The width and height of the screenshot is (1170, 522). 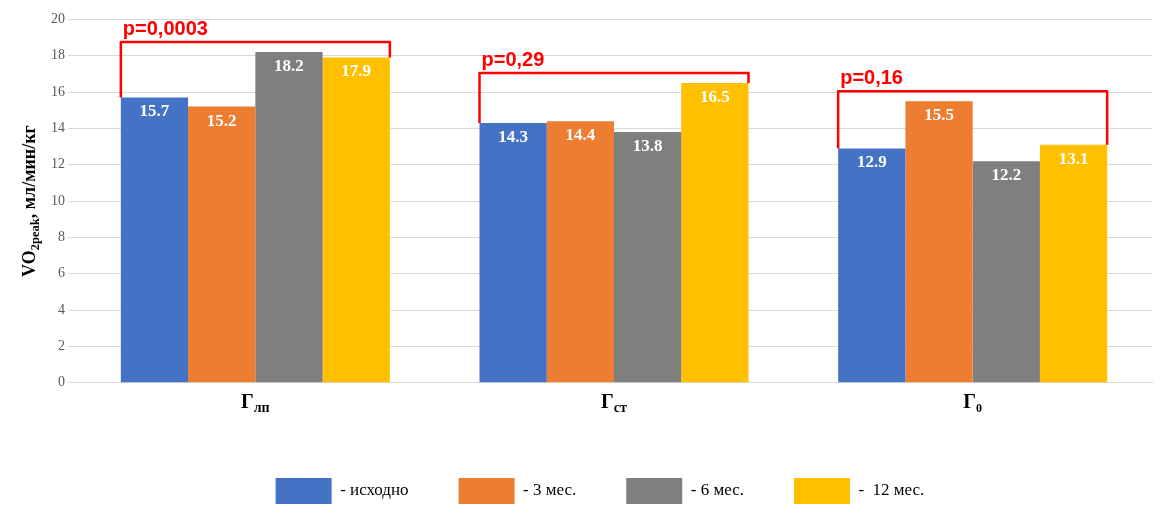 What do you see at coordinates (61, 346) in the screenshot?
I see `y-tick-label: 2` at bounding box center [61, 346].